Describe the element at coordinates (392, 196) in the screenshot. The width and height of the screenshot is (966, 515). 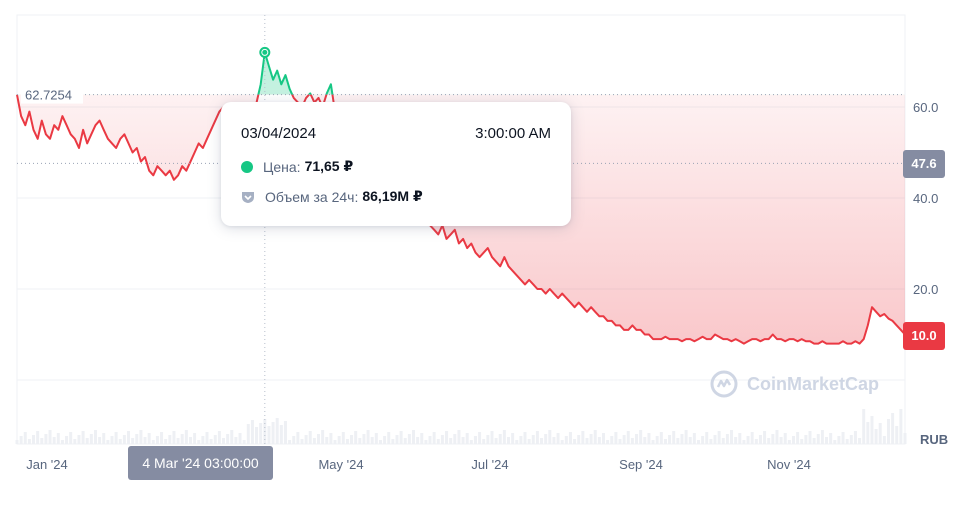
I see `tooltip-volume-value: 86,19M ₽` at that location.